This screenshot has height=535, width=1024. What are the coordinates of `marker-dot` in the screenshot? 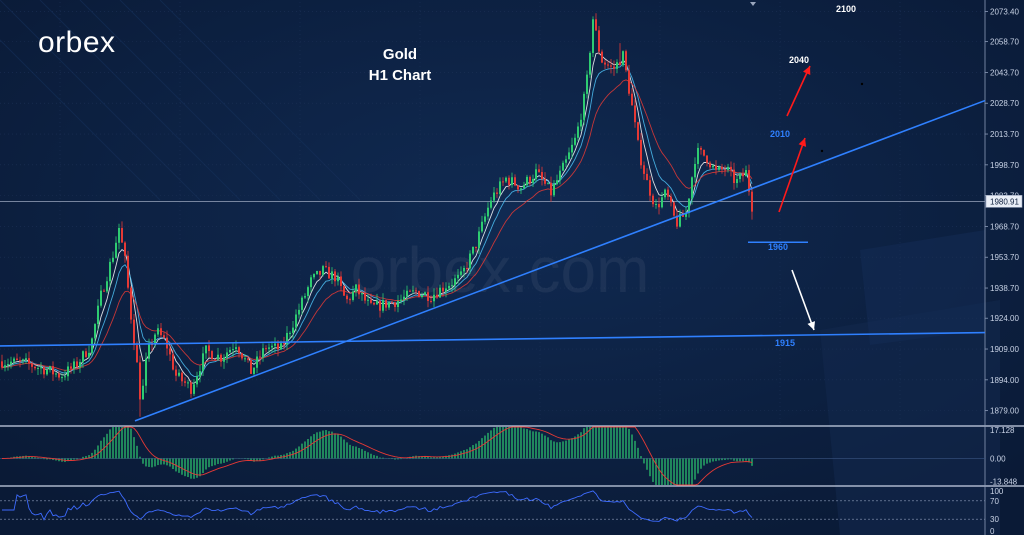 It's located at (822, 151).